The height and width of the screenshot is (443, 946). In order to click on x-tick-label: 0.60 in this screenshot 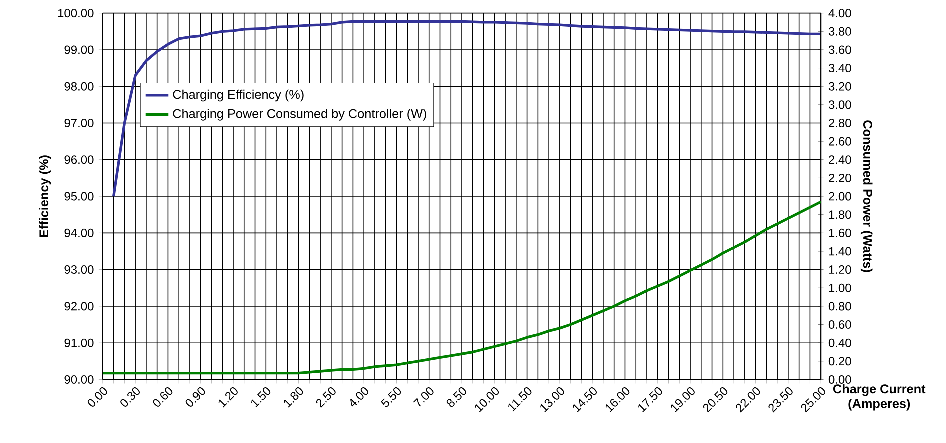, I will do `click(163, 398)`.